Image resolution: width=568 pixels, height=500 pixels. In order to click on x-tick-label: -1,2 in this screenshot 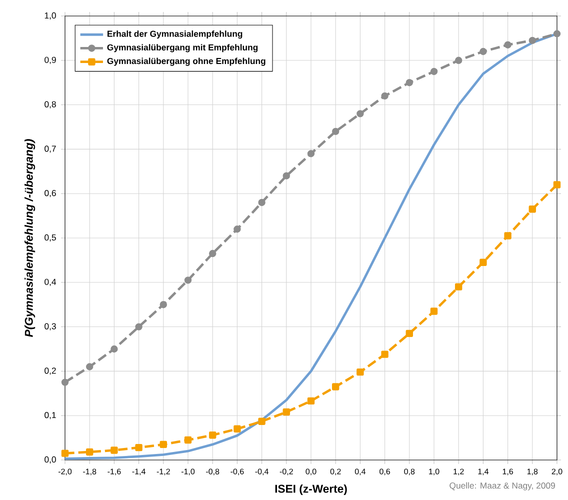, I will do `click(163, 472)`.